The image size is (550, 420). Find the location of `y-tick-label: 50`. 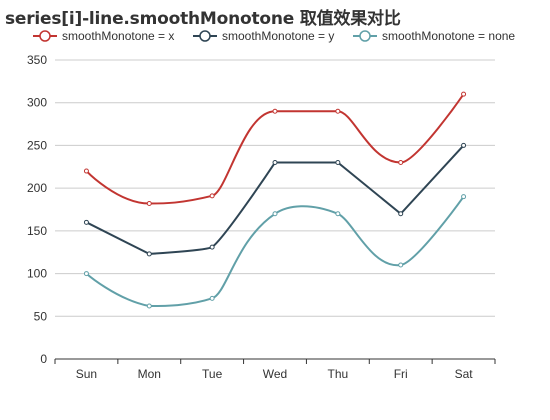

y-tick-label: 50 is located at coordinates (41, 316).